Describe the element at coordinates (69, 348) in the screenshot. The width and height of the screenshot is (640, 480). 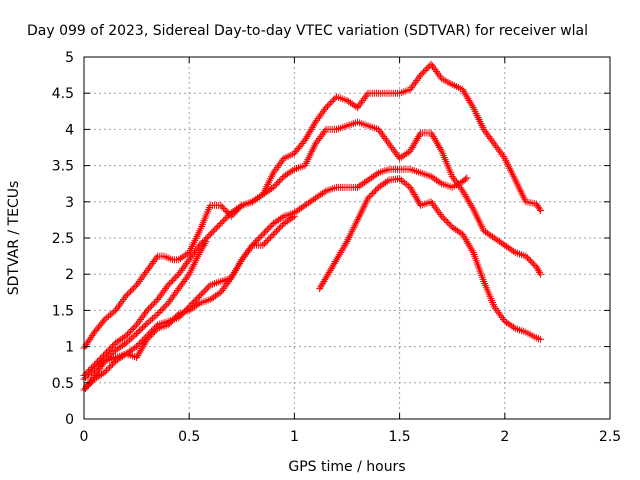
I see `y-tick-label: 1` at that location.